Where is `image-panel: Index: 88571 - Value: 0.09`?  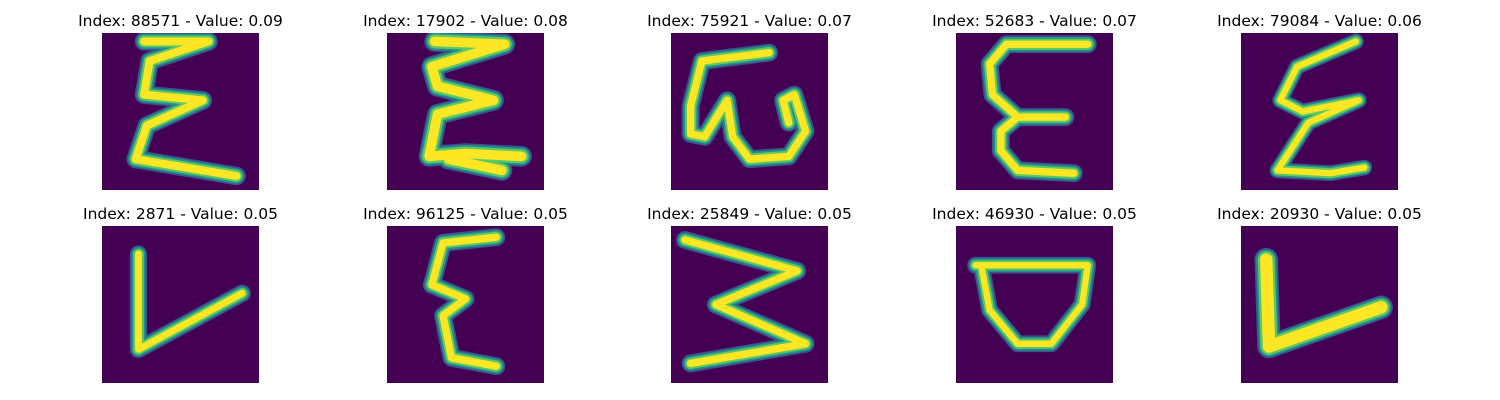 image-panel: Index: 88571 - Value: 0.09 is located at coordinates (180, 106).